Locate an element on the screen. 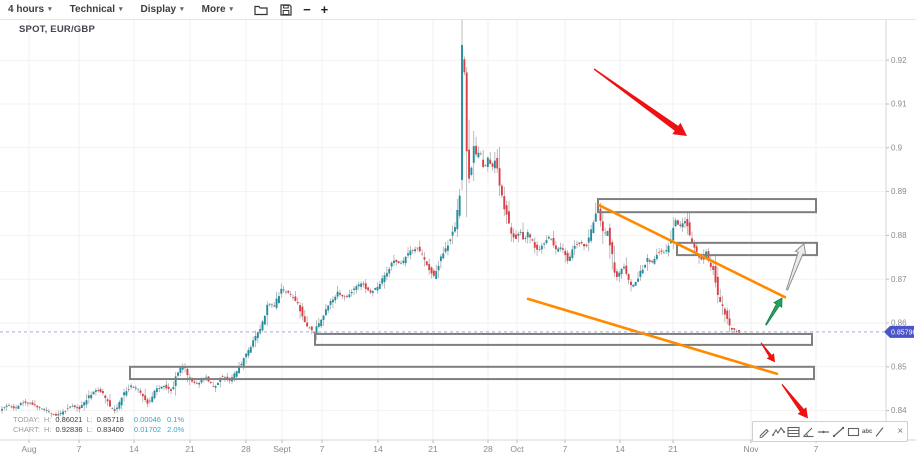 This screenshot has width=916, height=455. svg-text: Aug is located at coordinates (28, 449).